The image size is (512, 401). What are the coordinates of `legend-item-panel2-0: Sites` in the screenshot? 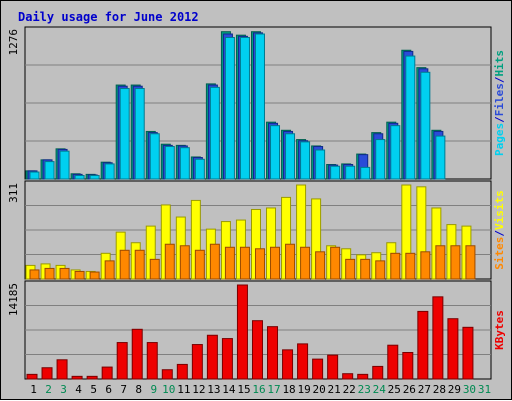 It's located at (499, 253).